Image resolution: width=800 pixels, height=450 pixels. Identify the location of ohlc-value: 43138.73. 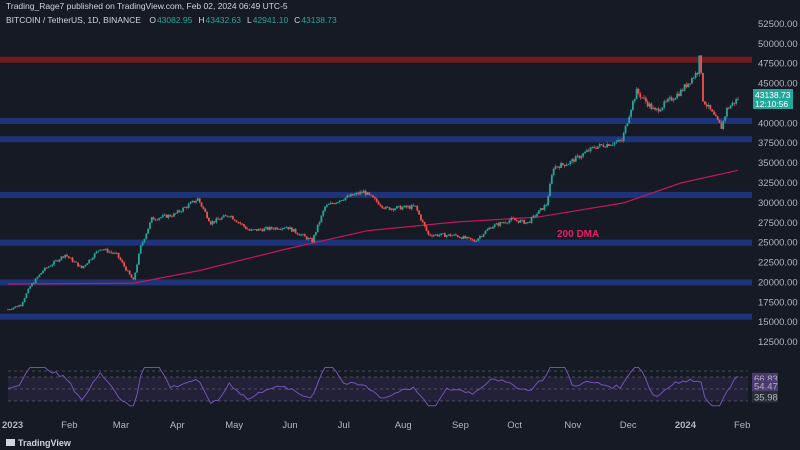
(319, 20).